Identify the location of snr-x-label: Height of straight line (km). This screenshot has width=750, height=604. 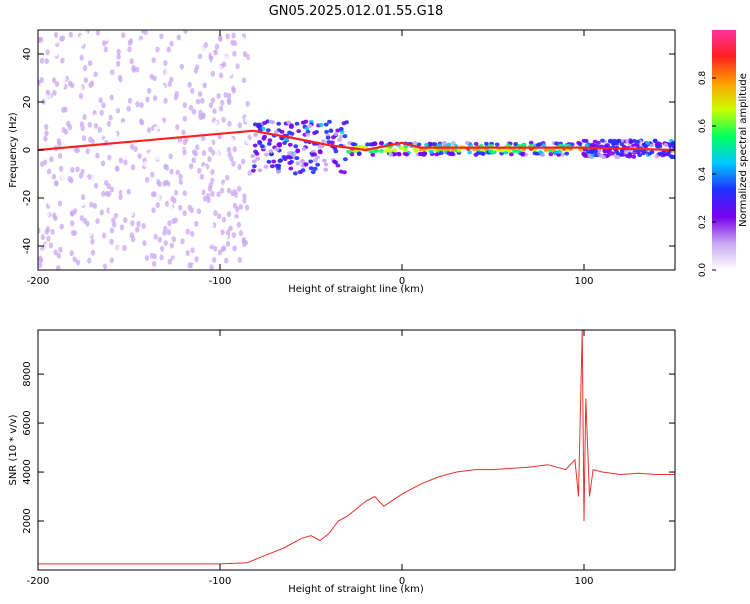
(356, 589).